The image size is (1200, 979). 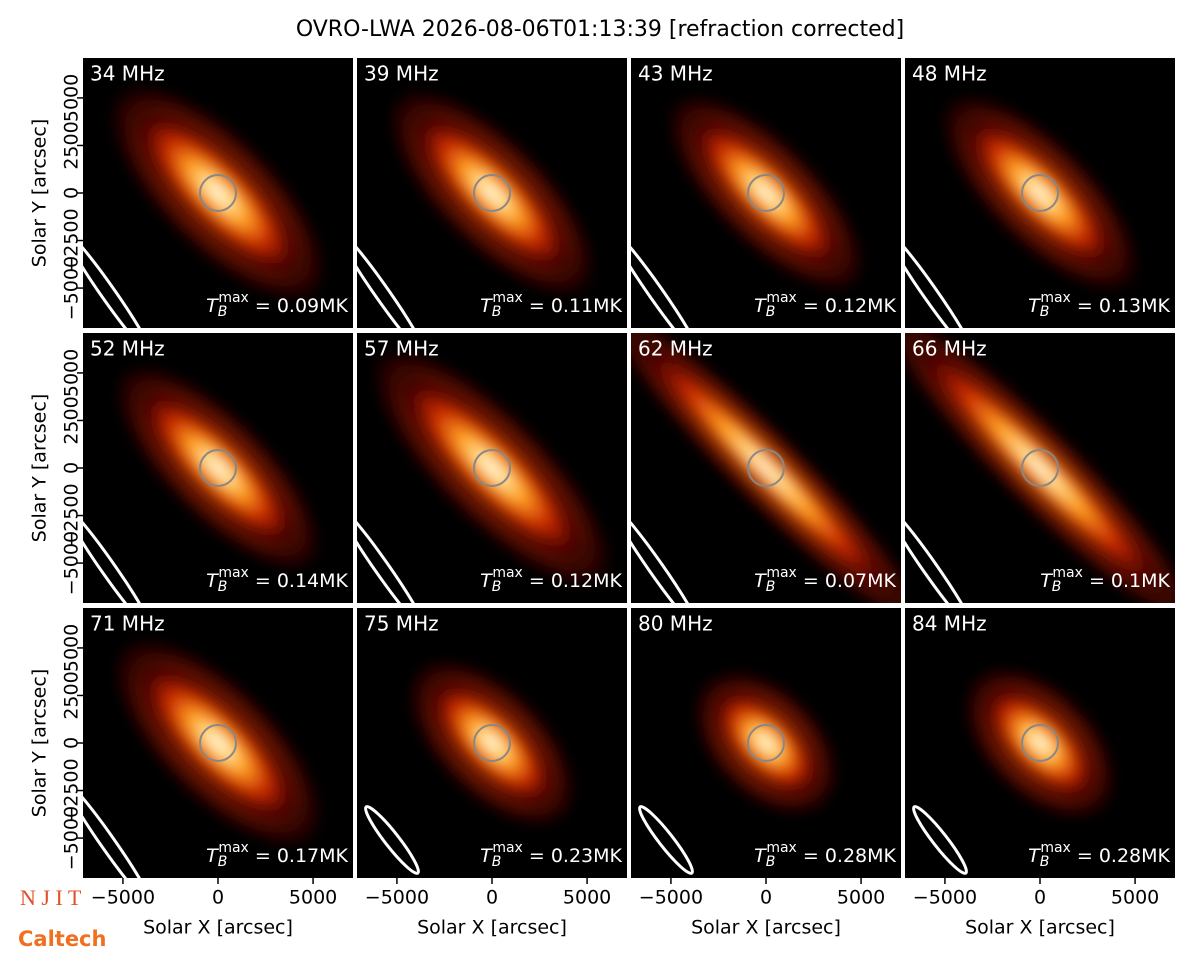 I want to click on x-tick-label: 5000, so click(x=587, y=898).